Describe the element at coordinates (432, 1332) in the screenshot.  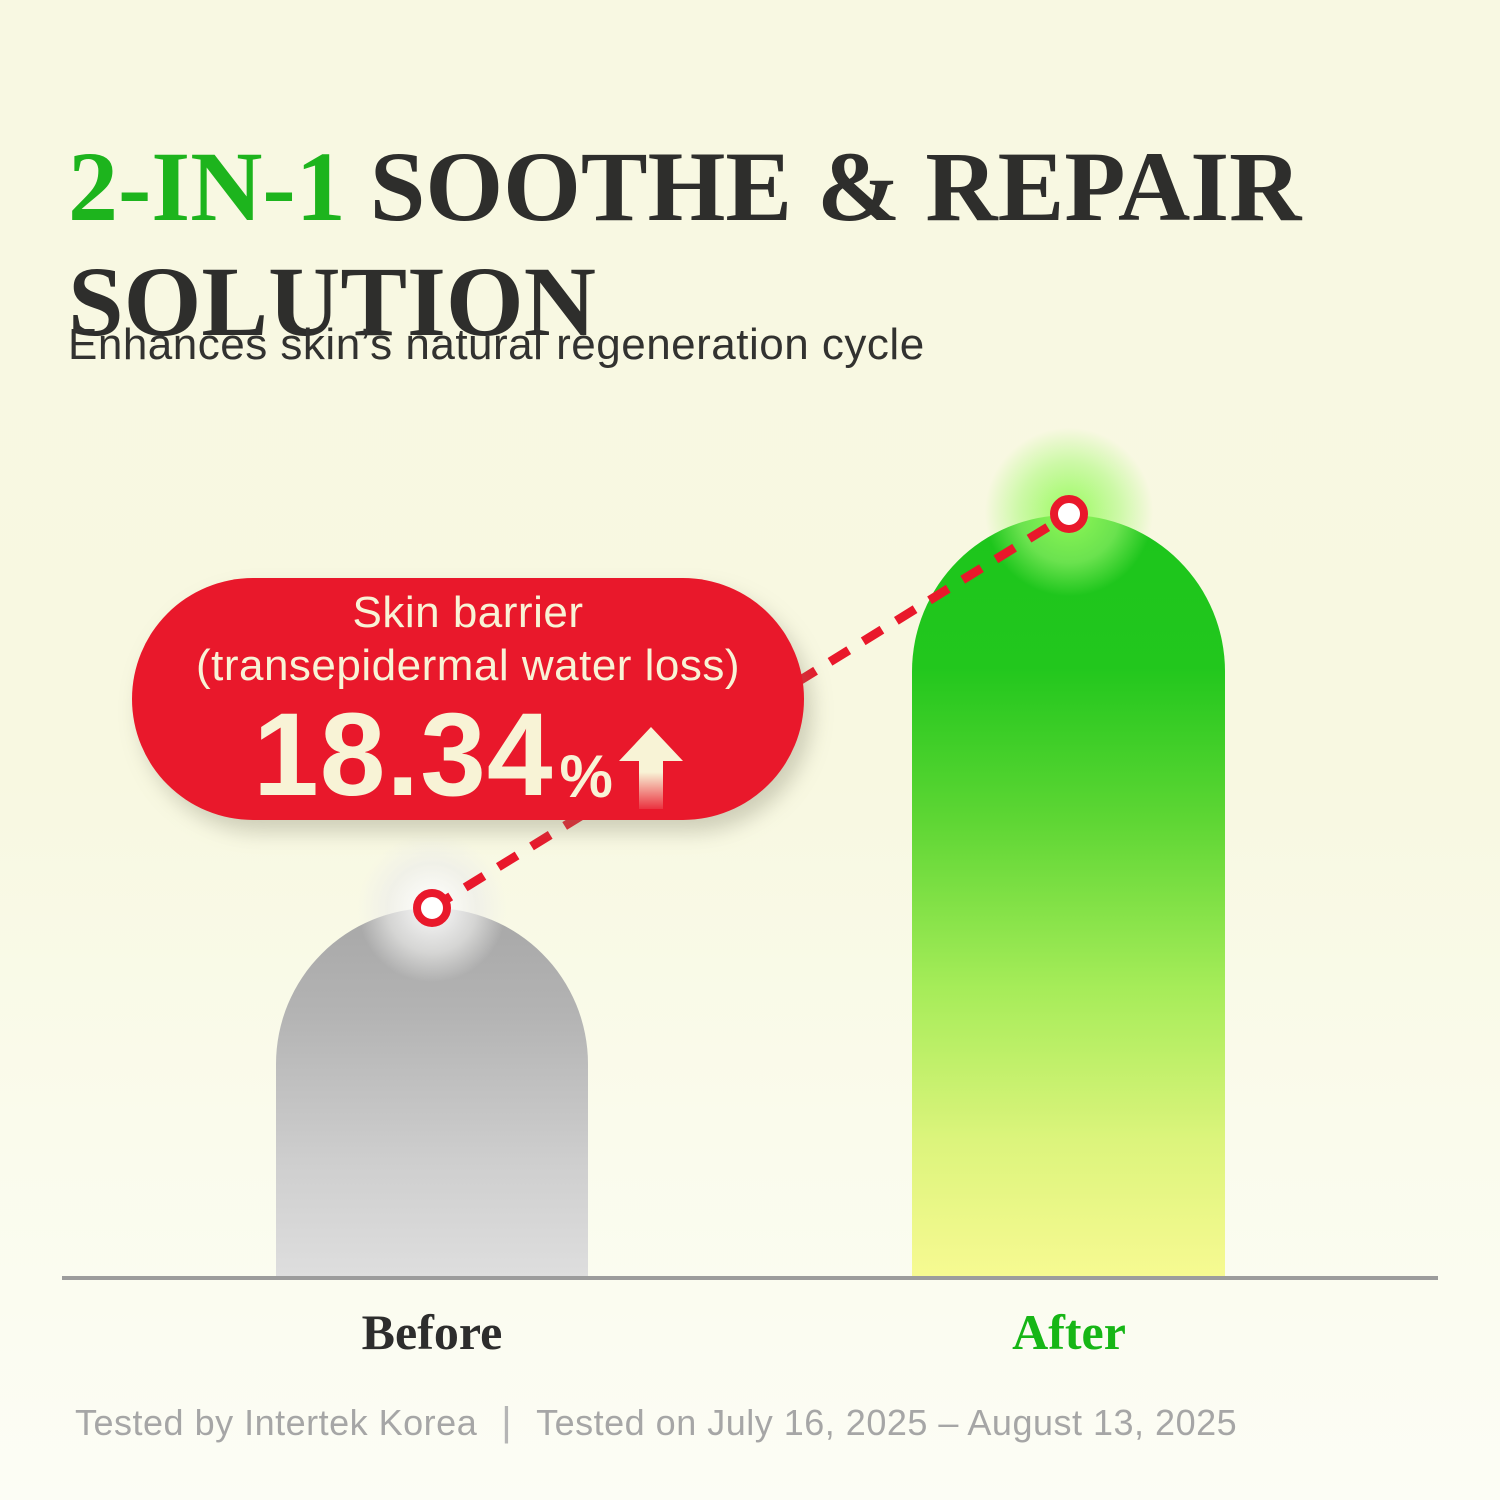
I see `category-label-before: Before` at that location.